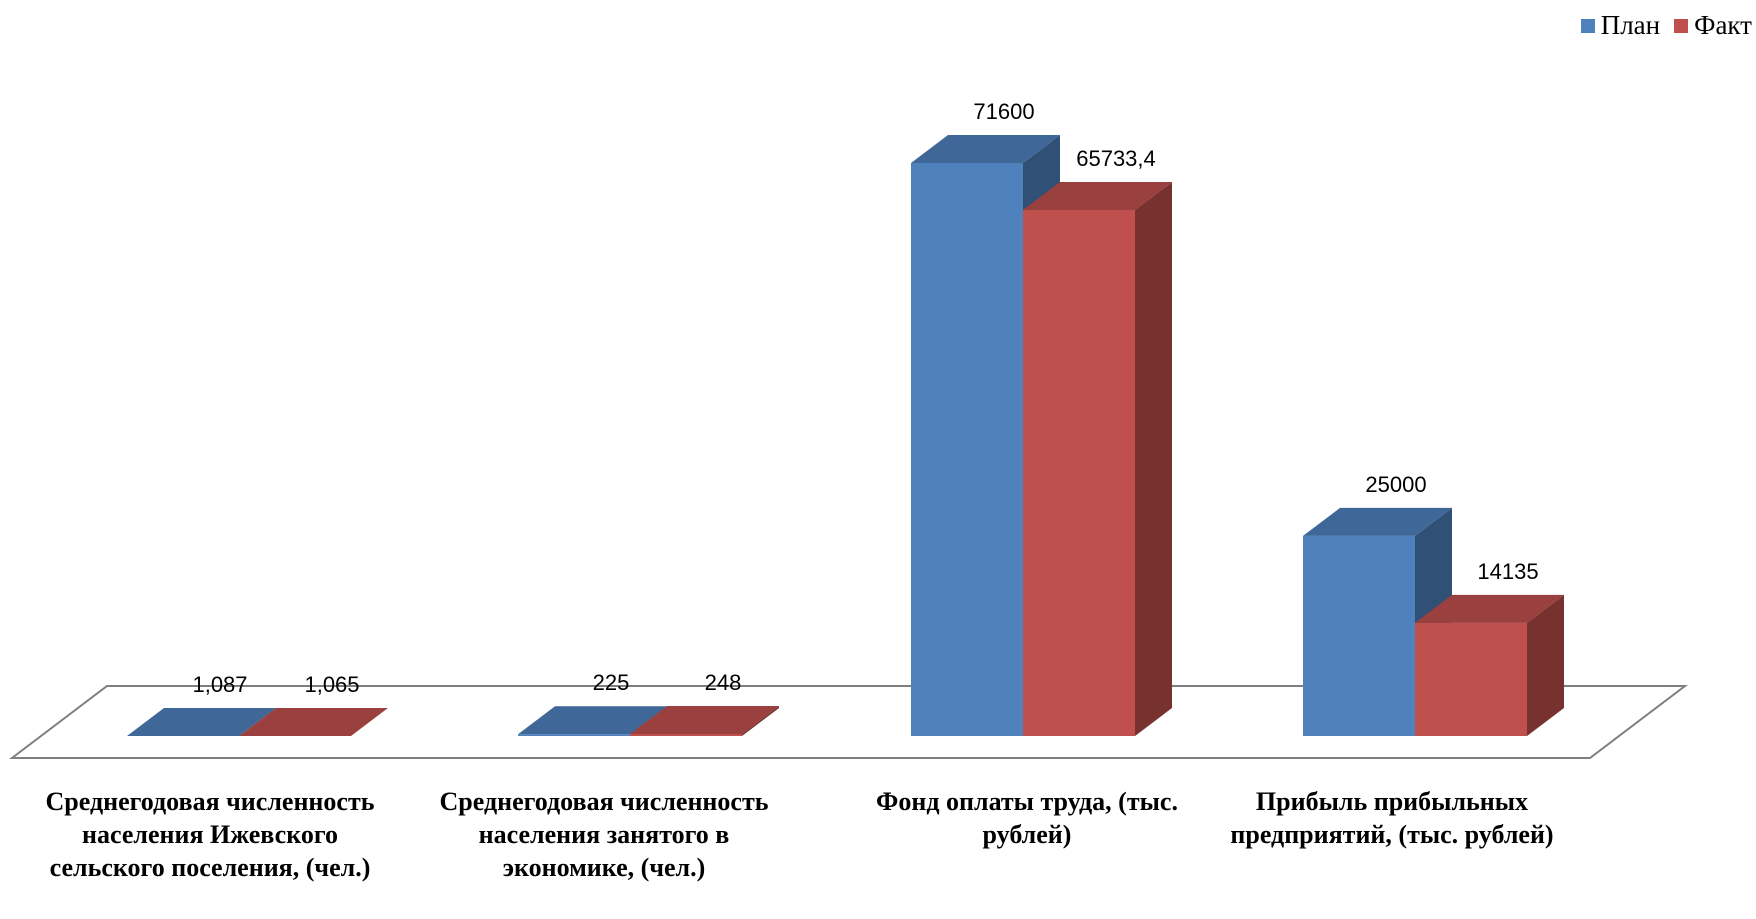  What do you see at coordinates (1153, 458) in the screenshot?
I see `bar-fact-payroll-side` at bounding box center [1153, 458].